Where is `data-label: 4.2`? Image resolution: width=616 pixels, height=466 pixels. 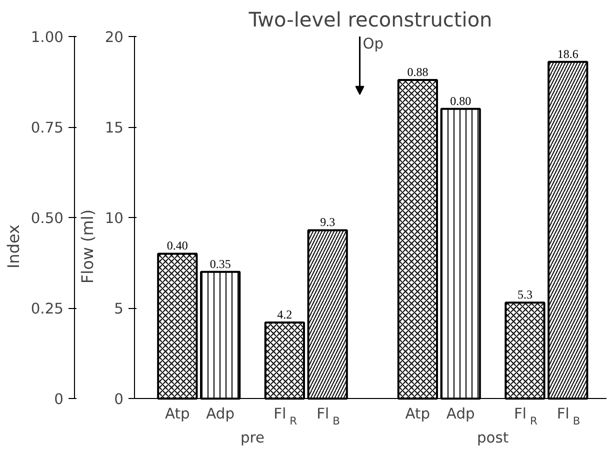
data-label: 4.2 is located at coordinates (284, 315).